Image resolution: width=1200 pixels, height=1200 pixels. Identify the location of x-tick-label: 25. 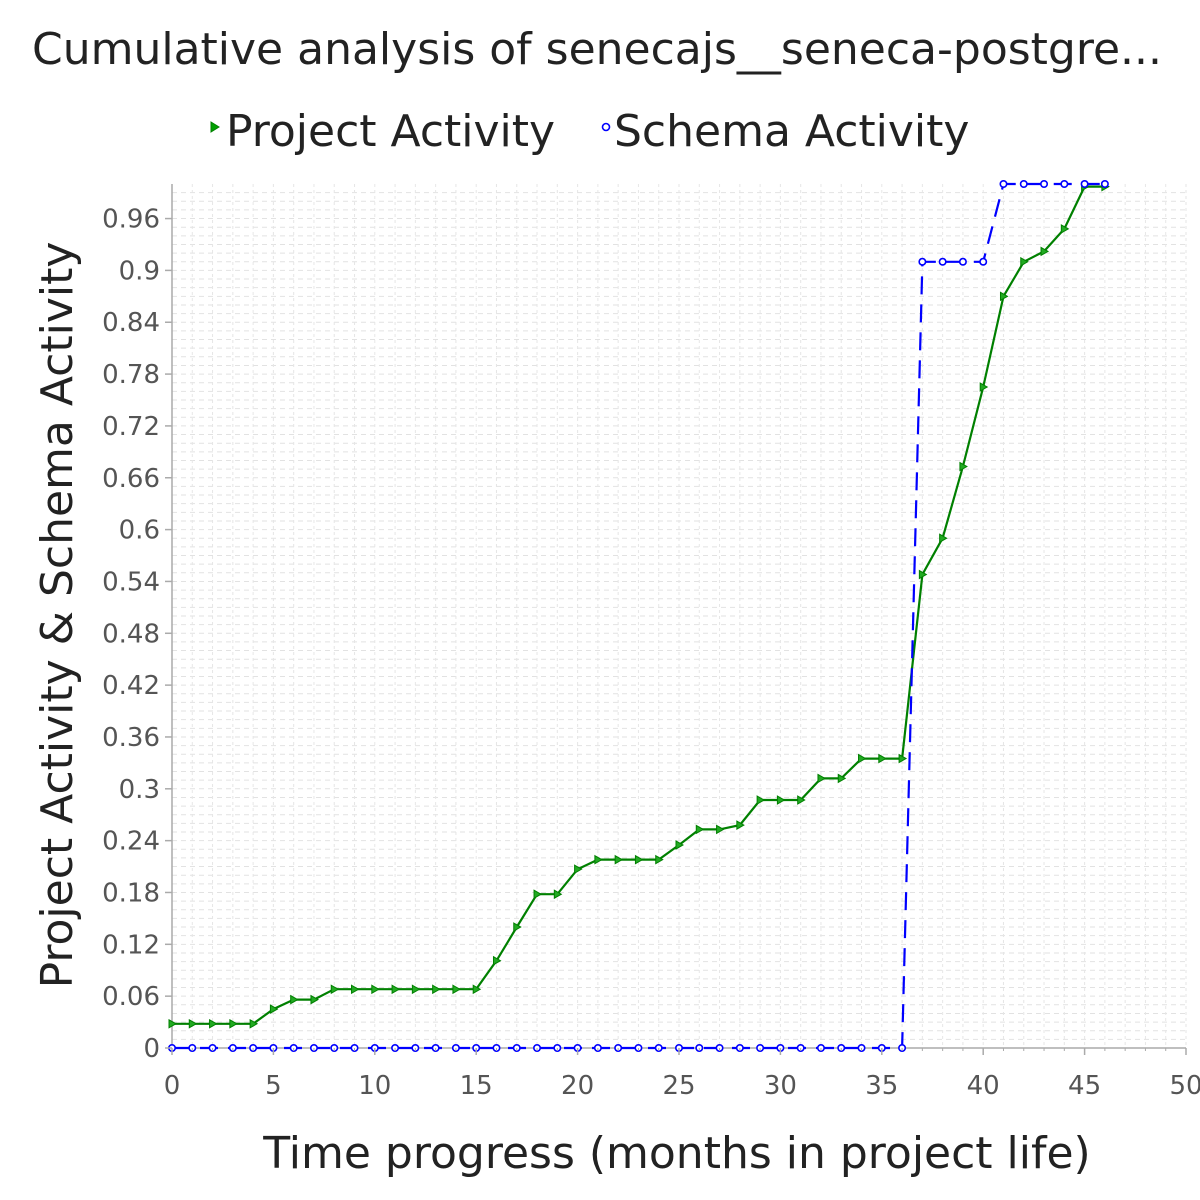
(678, 1086).